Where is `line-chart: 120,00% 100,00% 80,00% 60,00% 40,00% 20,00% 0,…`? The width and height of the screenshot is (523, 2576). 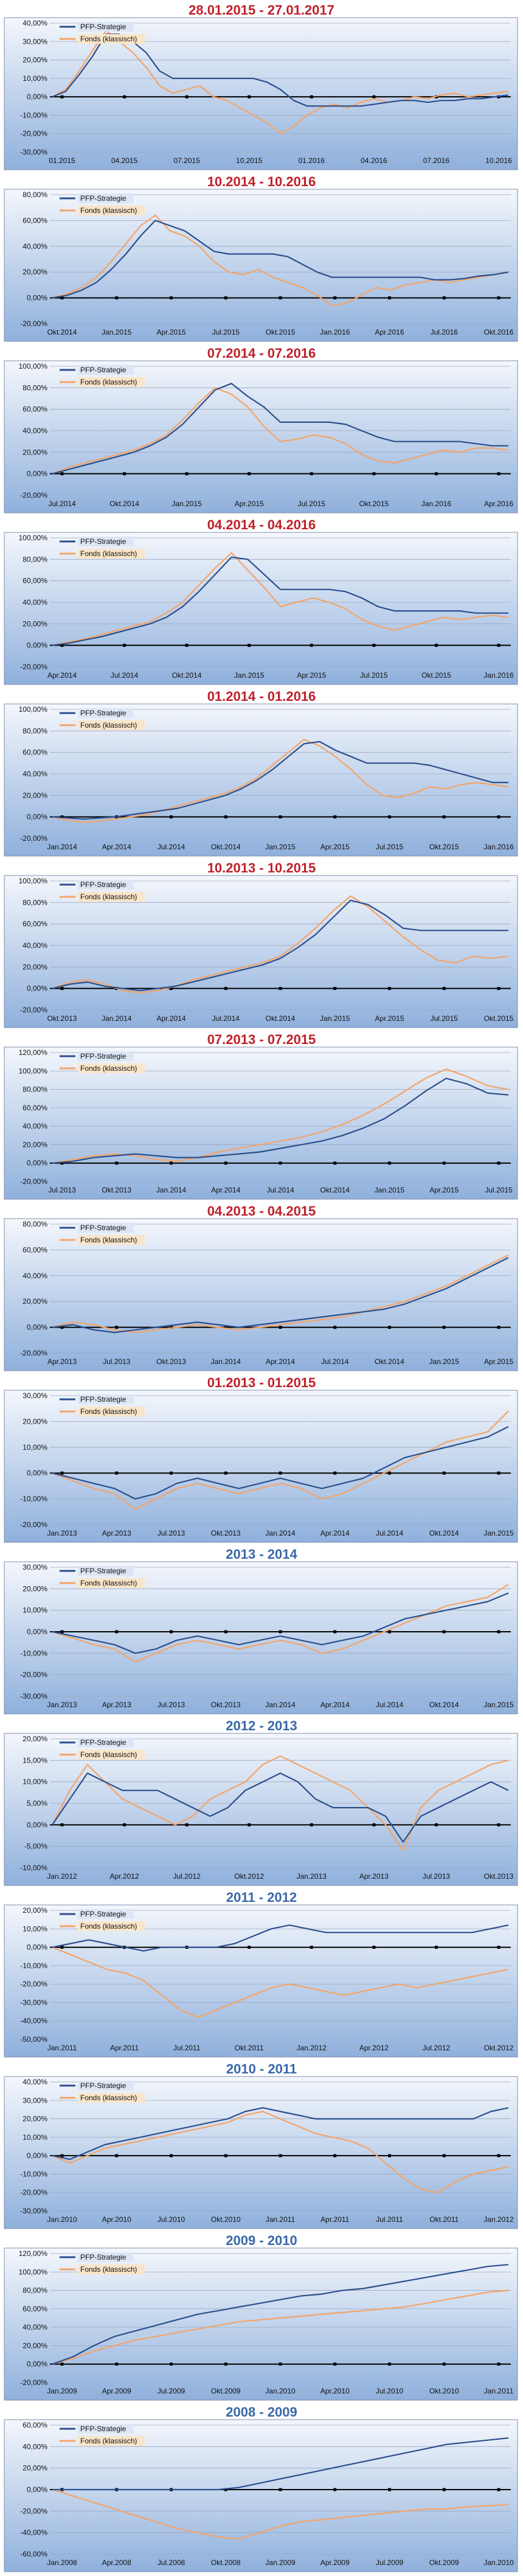
line-chart: 120,00% 100,00% 80,00% 60,00% 40,00% 20,00% 0,… is located at coordinates (261, 1123).